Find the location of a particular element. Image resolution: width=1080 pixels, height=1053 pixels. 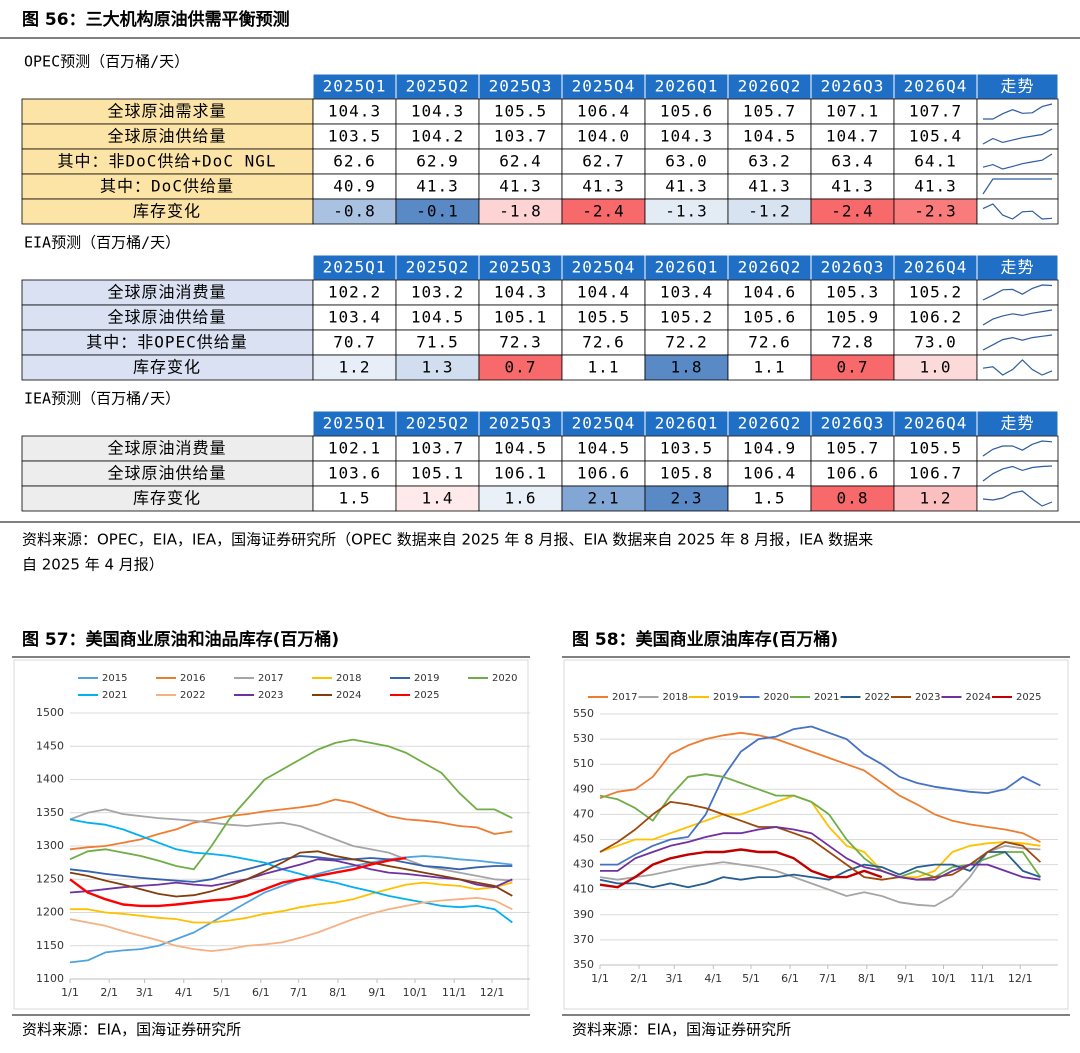

cell-value: 105.9 is located at coordinates (852, 317).